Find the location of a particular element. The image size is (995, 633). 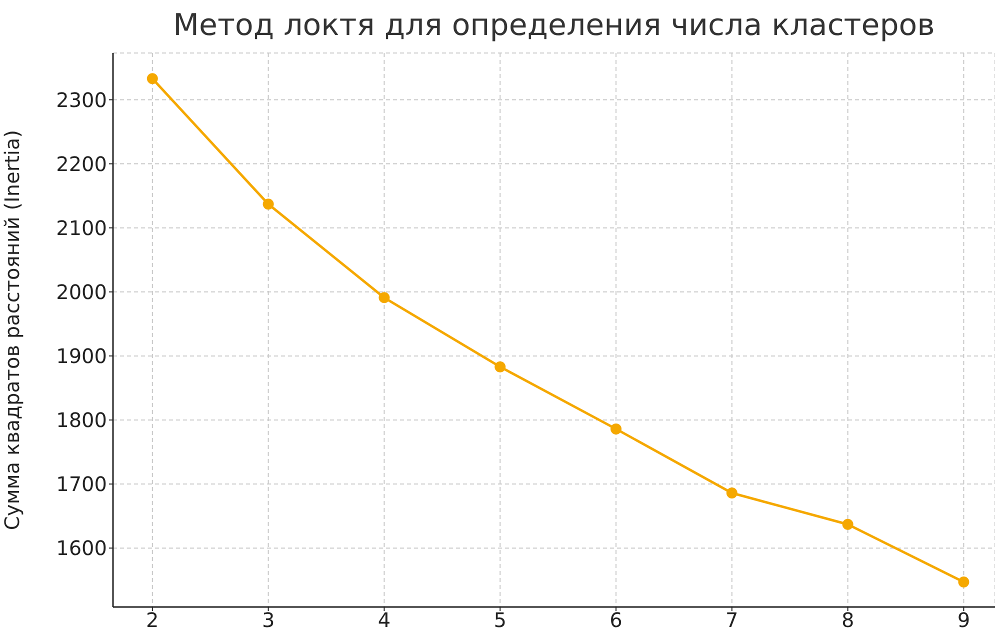

y-tick-label: 1800 is located at coordinates (81, 420).